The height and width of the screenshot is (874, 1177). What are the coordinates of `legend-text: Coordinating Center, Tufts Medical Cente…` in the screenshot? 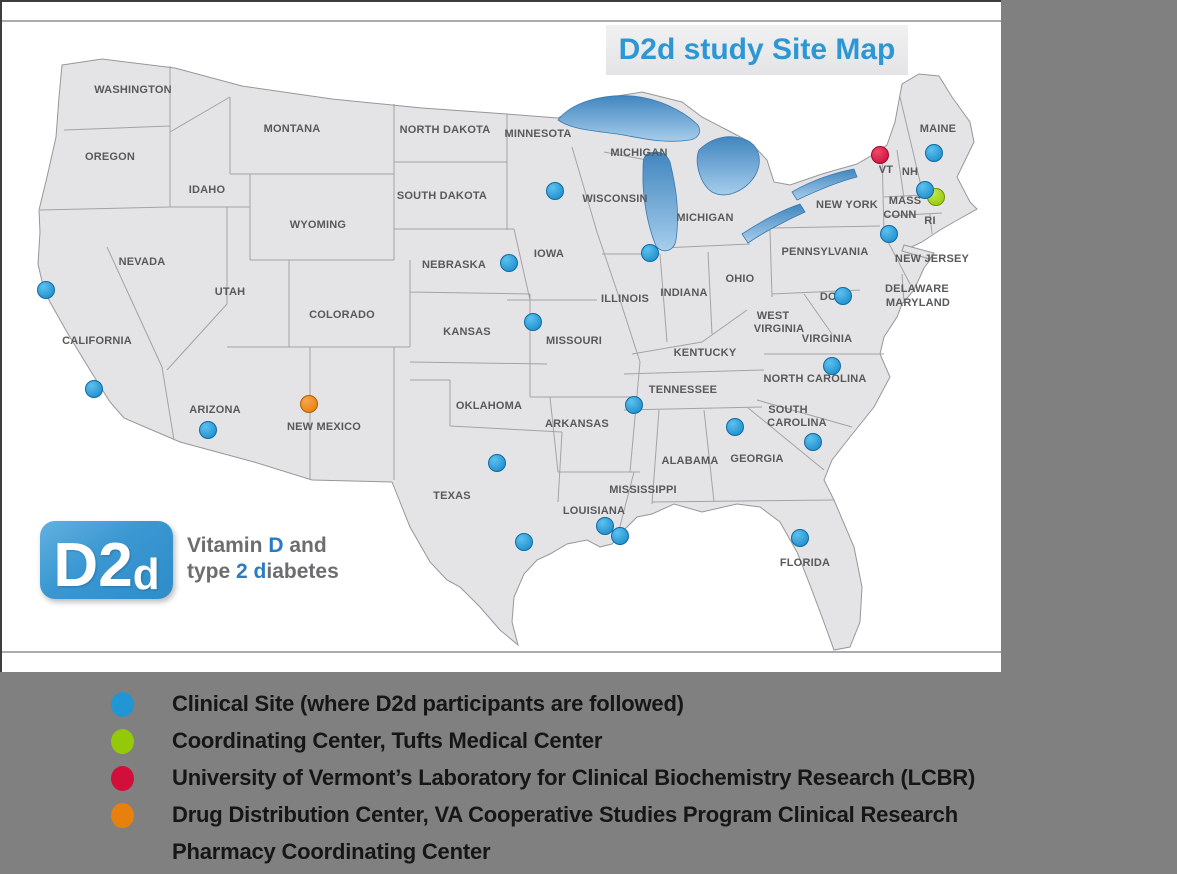 It's located at (387, 740).